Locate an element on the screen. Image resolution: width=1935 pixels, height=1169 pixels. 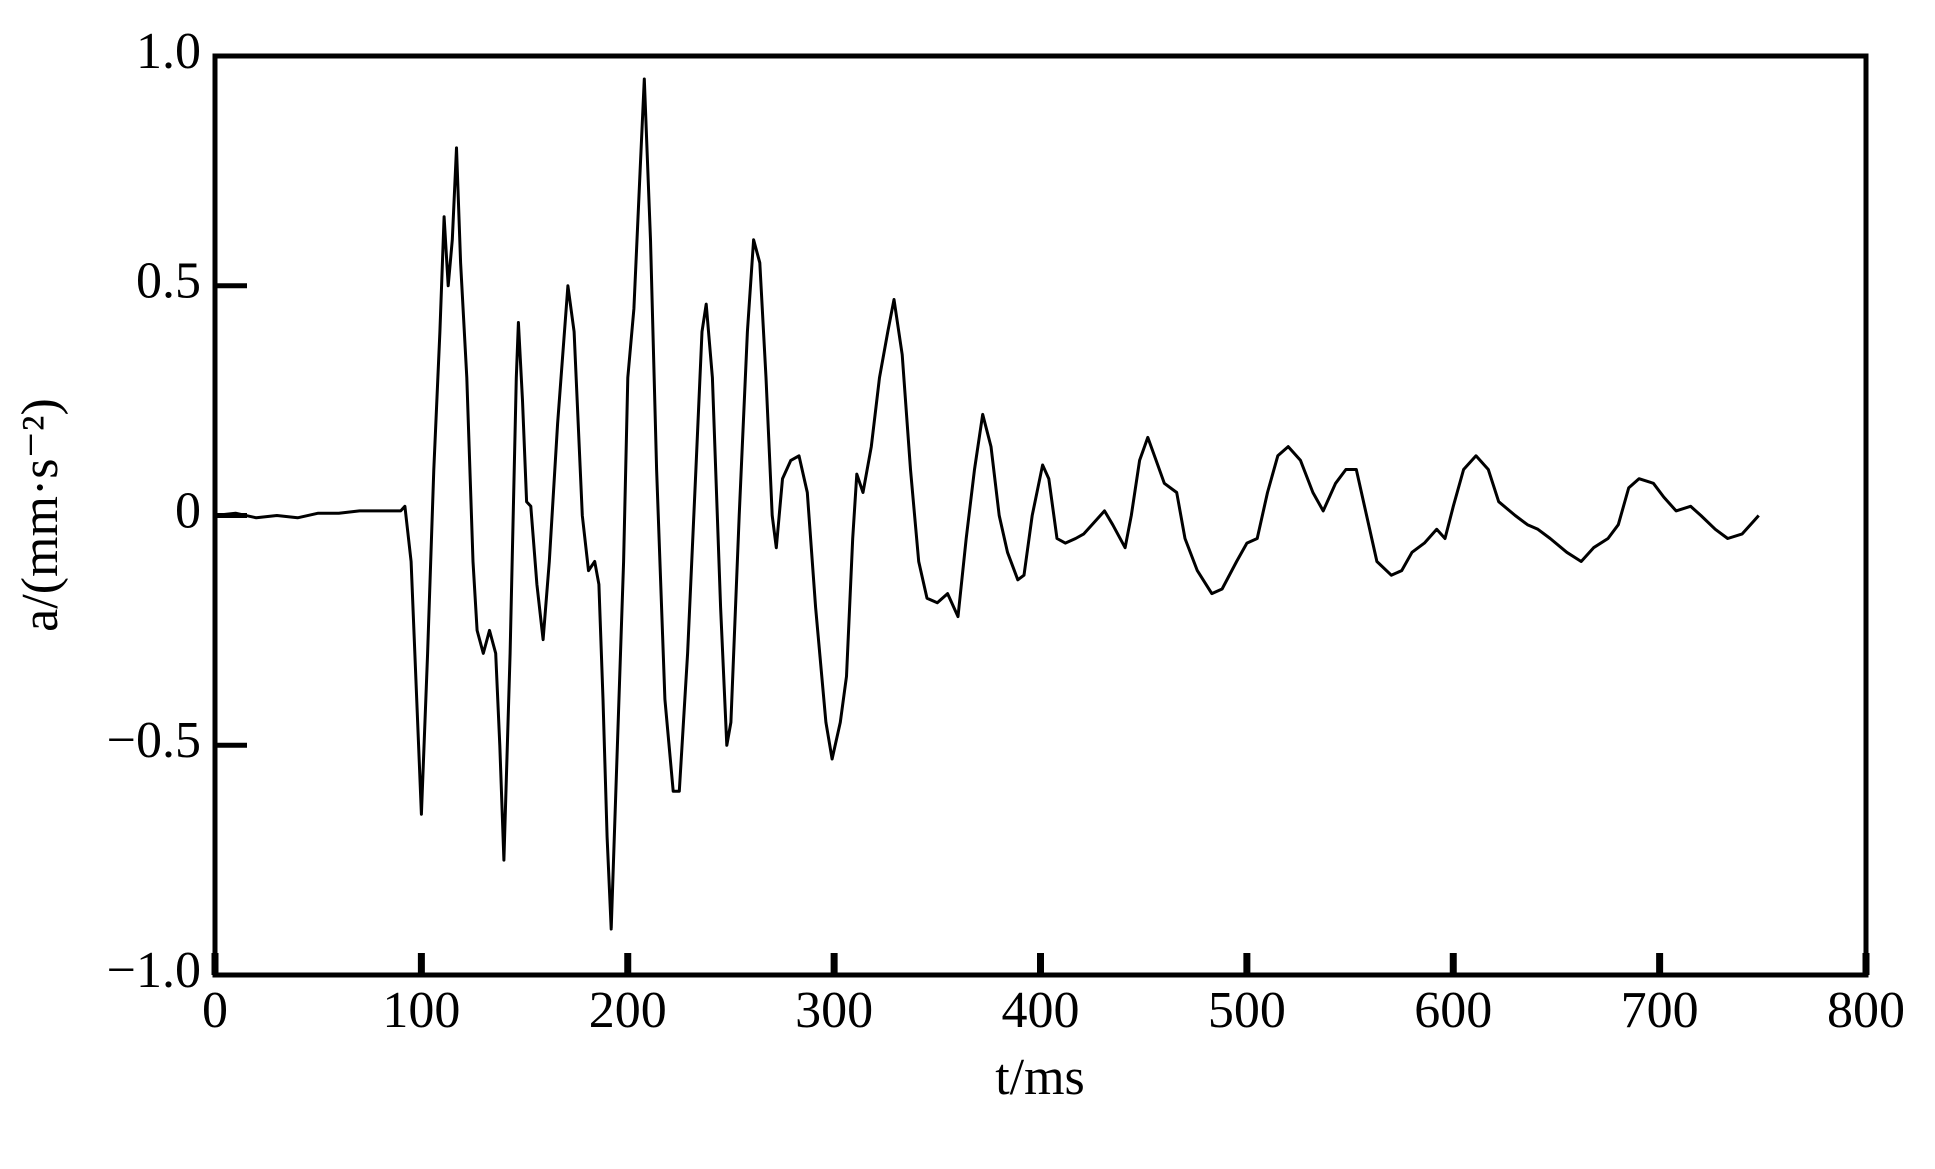
x-tick-label: 400 is located at coordinates (1041, 1010).